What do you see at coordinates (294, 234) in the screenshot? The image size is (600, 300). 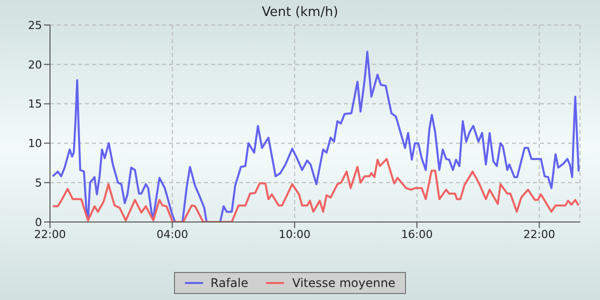 I see `x-tick-label: 10:00` at bounding box center [294, 234].